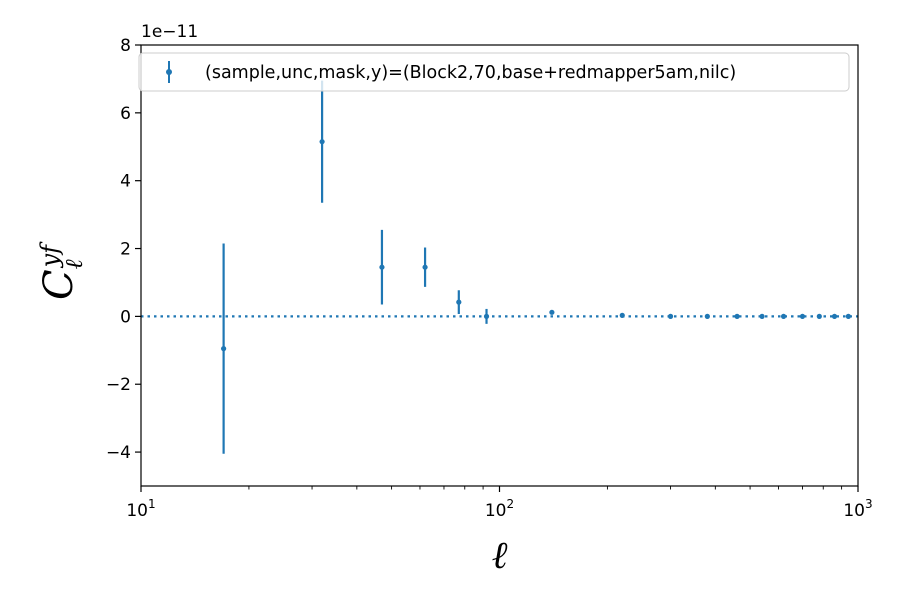 This screenshot has width=900, height=604. I want to click on legend-marker-point, so click(169, 72).